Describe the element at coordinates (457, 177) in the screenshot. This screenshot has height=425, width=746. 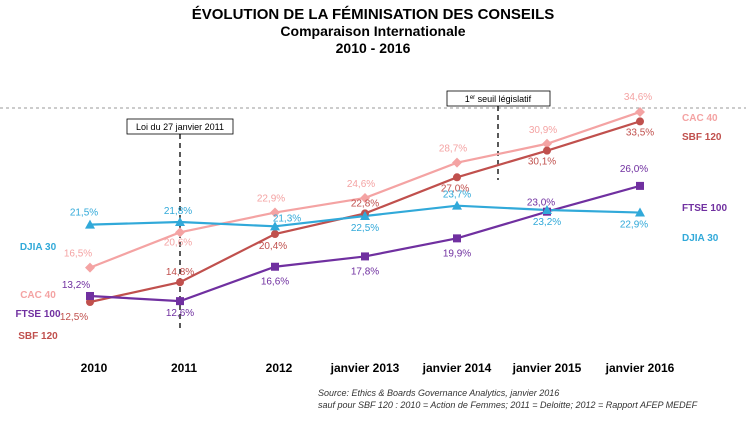
I see `marker-sbf-120-janvier-2014` at that location.